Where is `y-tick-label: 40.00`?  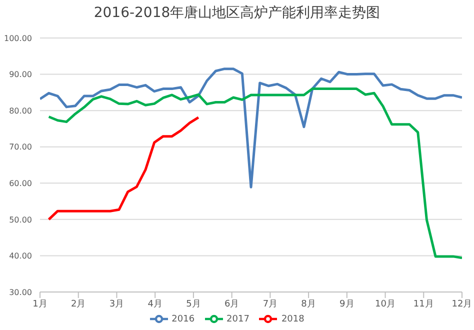 y-tick-label: 40.00 is located at coordinates (20, 256).